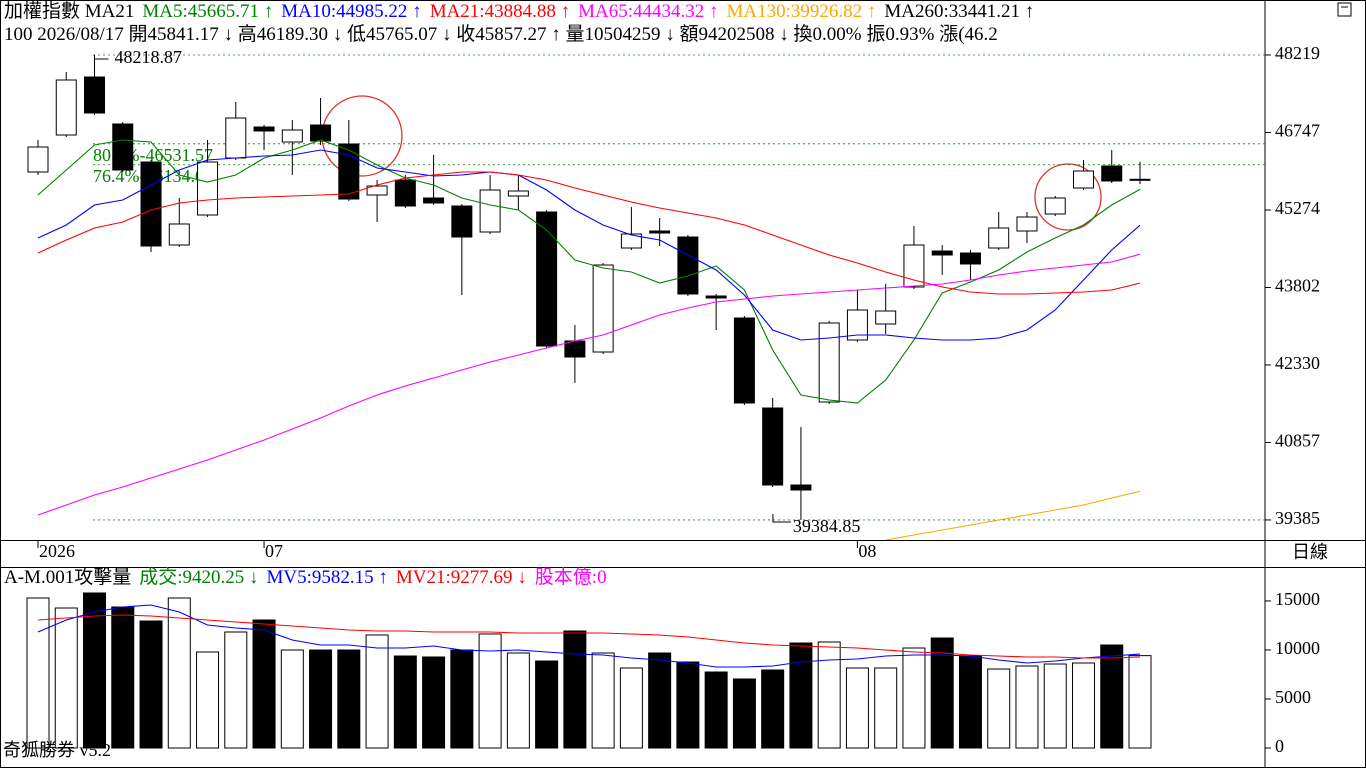 This screenshot has width=1366, height=768. Describe the element at coordinates (1297, 286) in the screenshot. I see `y-tick-label: 43802` at that location.